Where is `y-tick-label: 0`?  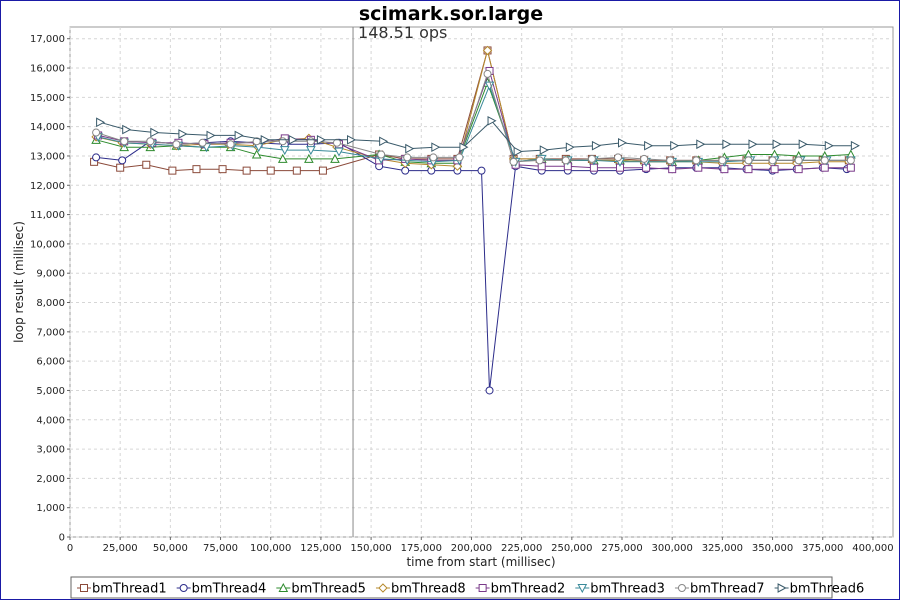
y-tick-label: 0 is located at coordinates (62, 538).